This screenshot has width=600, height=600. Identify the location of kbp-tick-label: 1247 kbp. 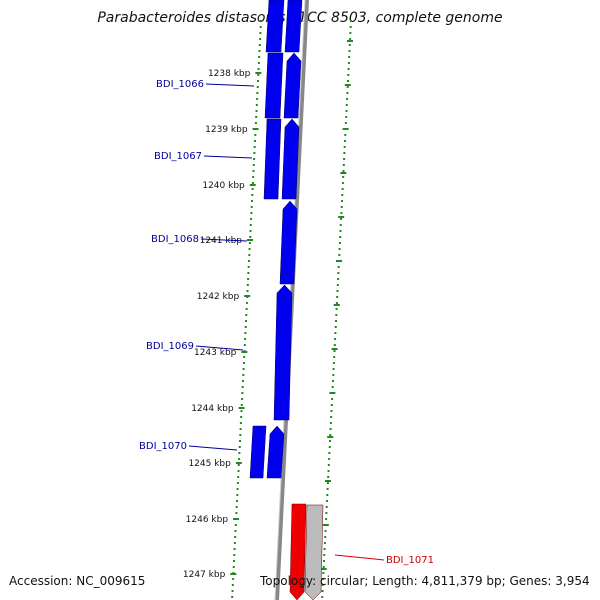
(204, 575).